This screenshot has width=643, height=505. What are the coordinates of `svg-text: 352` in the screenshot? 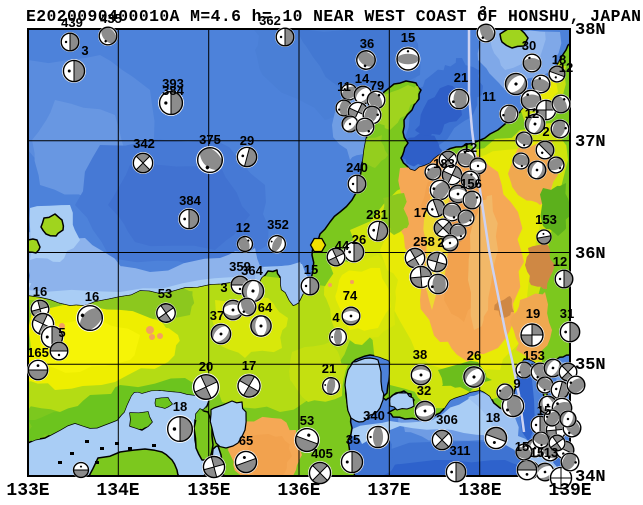 It's located at (278, 224).